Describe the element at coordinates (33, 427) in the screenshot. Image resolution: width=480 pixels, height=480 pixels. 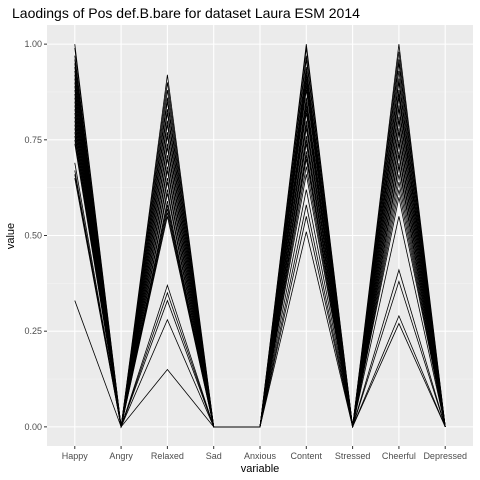
I see `y-tick-label: 0.00` at that location.